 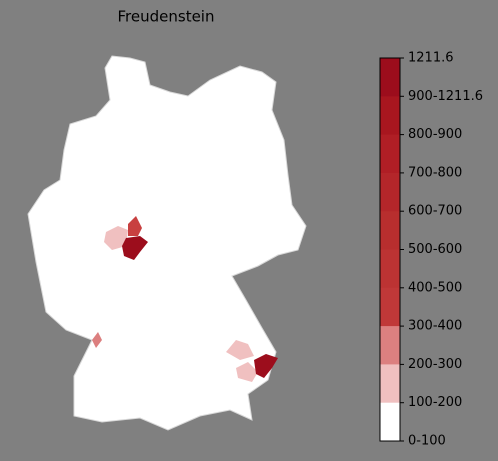 What do you see at coordinates (435, 249) in the screenshot?
I see `colorbar-label: 500-600` at bounding box center [435, 249].